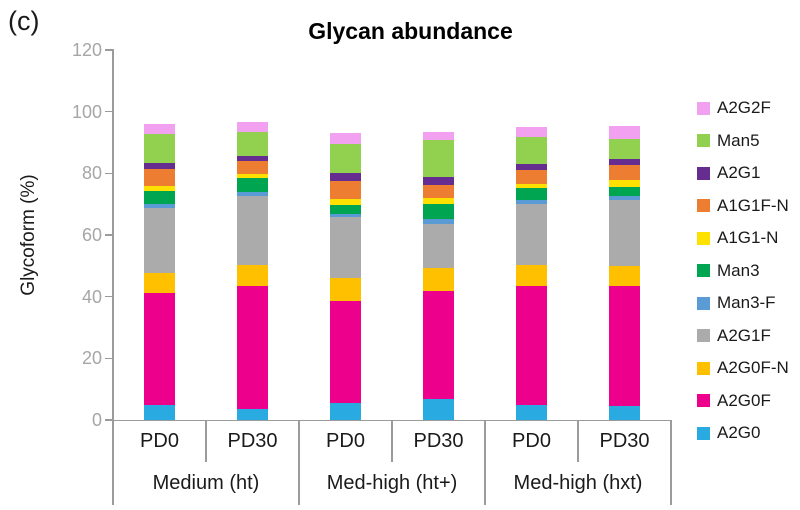 The width and height of the screenshot is (800, 510). I want to click on chart-title: Glycan abundance, so click(410, 31).